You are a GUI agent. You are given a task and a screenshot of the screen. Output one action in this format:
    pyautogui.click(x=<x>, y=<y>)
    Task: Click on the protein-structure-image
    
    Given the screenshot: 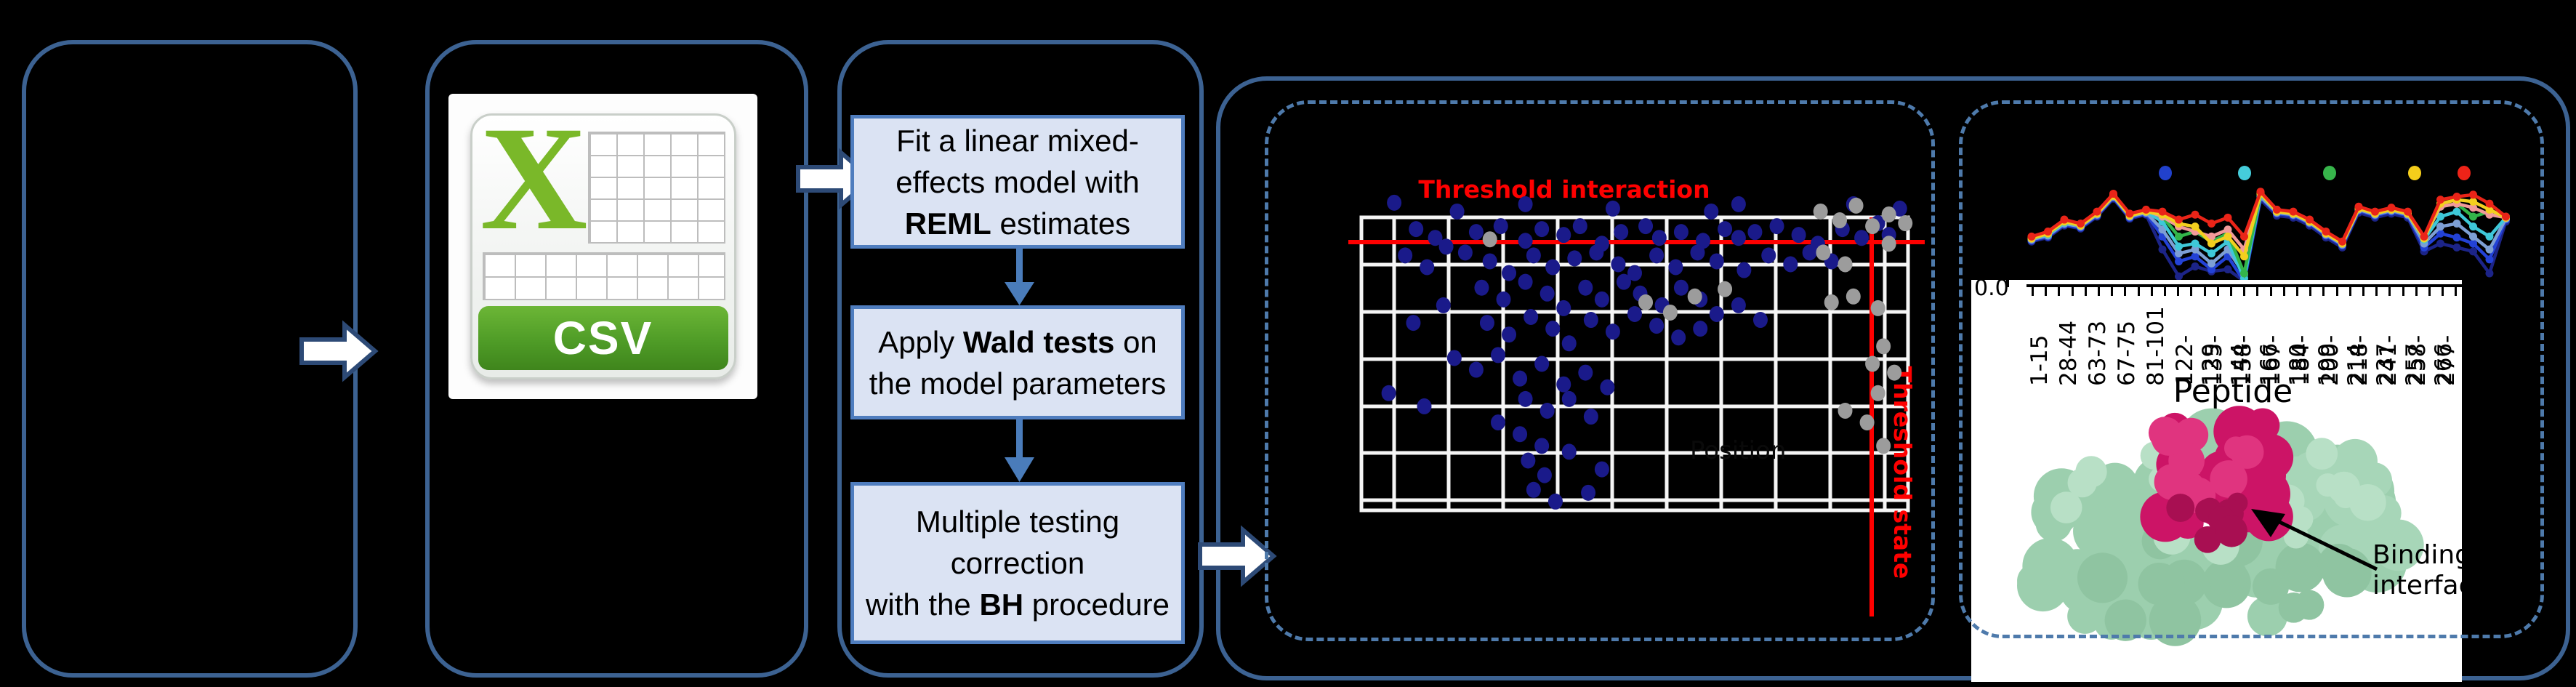 What is the action you would take?
    pyautogui.click(x=2220, y=526)
    